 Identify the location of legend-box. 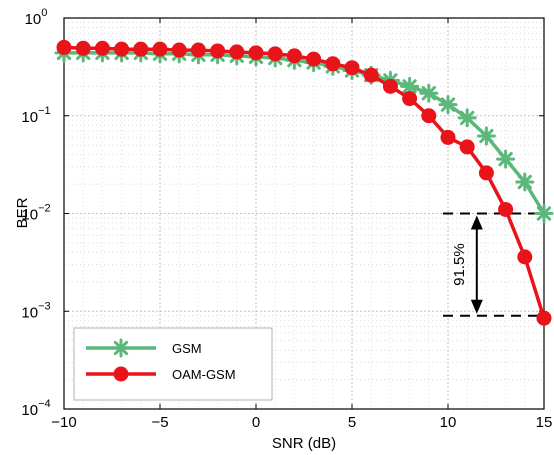
(173, 364).